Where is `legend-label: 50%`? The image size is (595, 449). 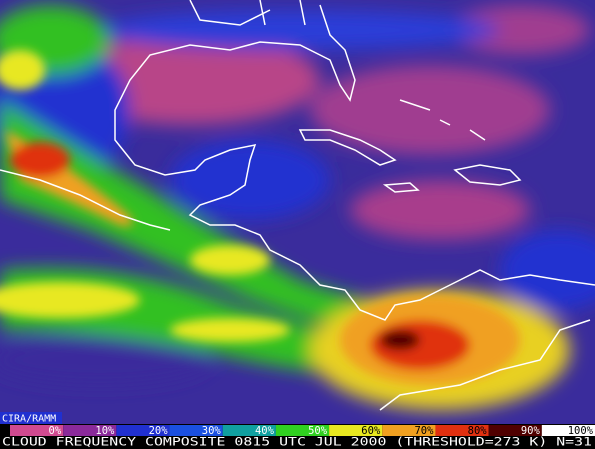 legend-label: 50% is located at coordinates (318, 431).